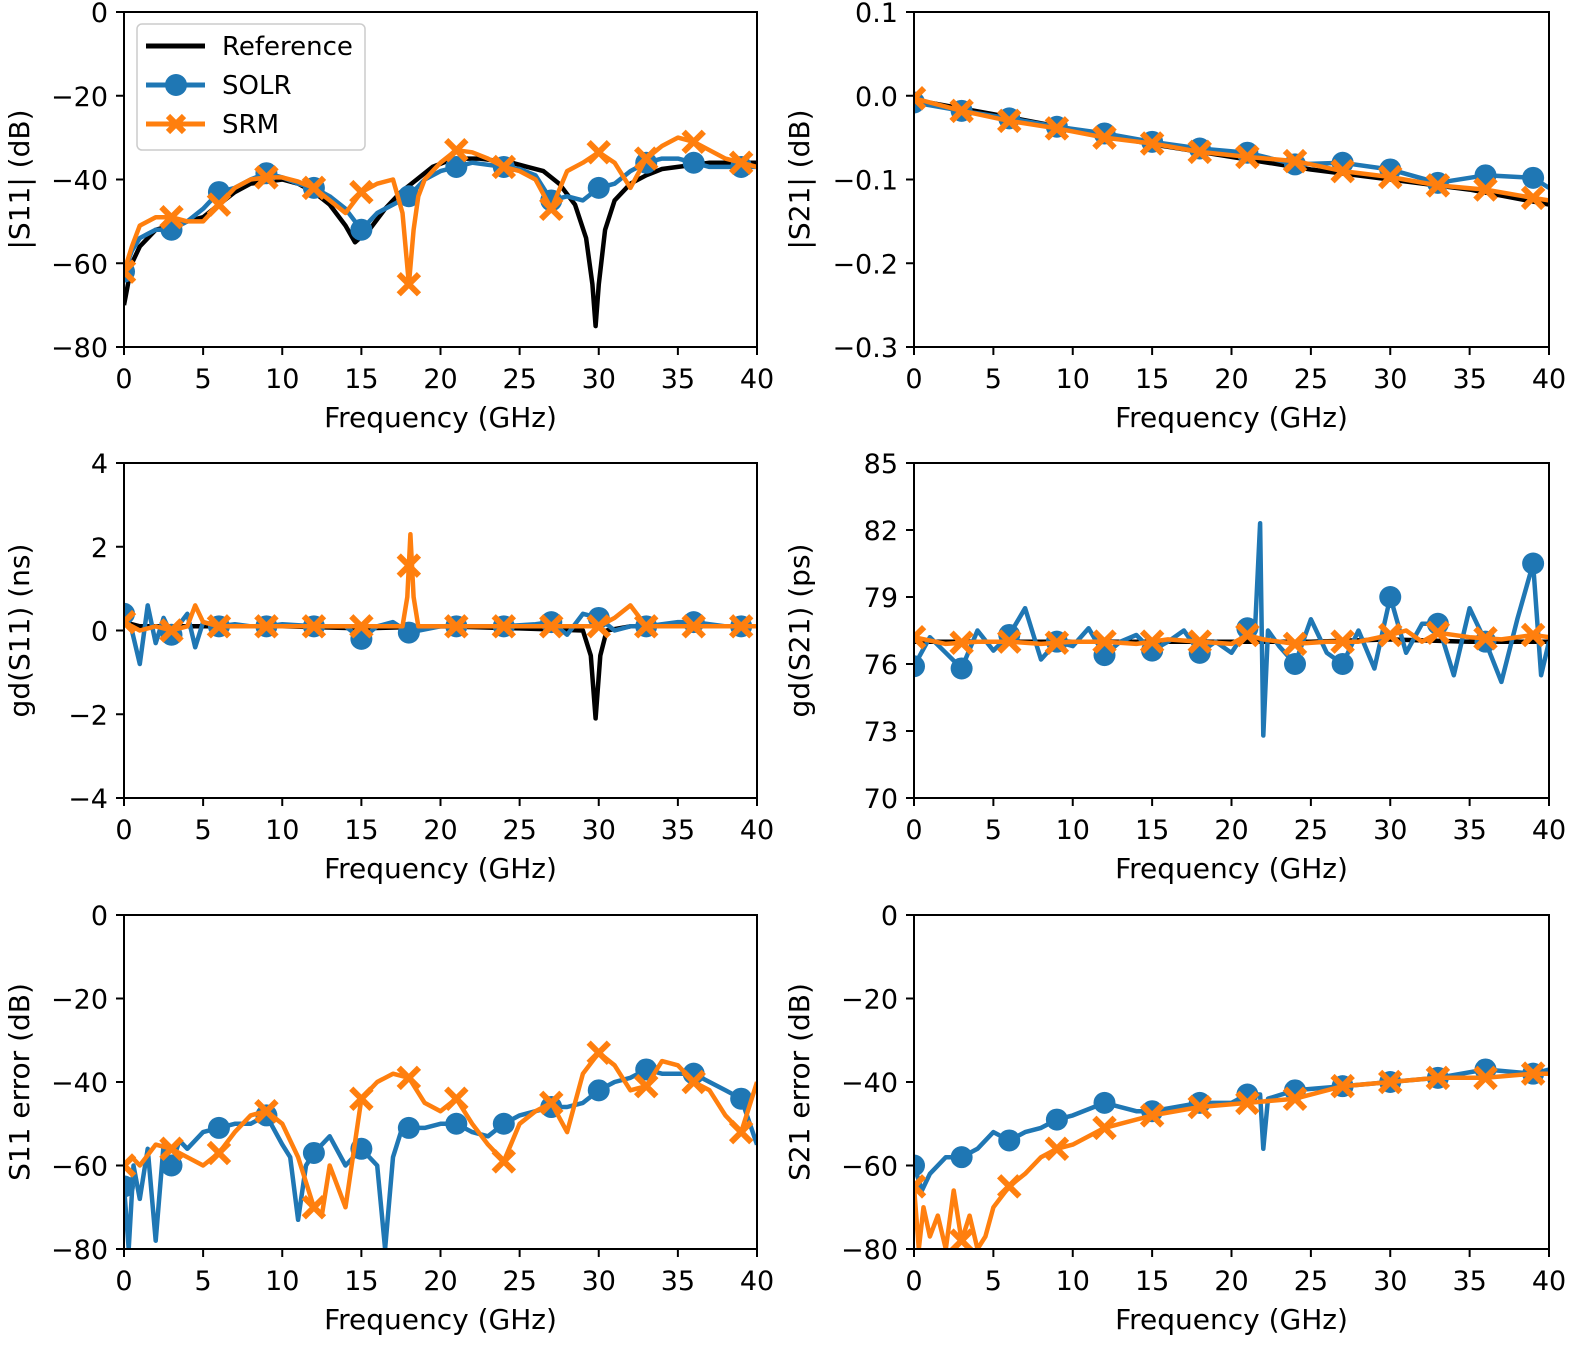 This screenshot has width=1577, height=1345. I want to click on x-tick-label: 40, so click(1549, 830).